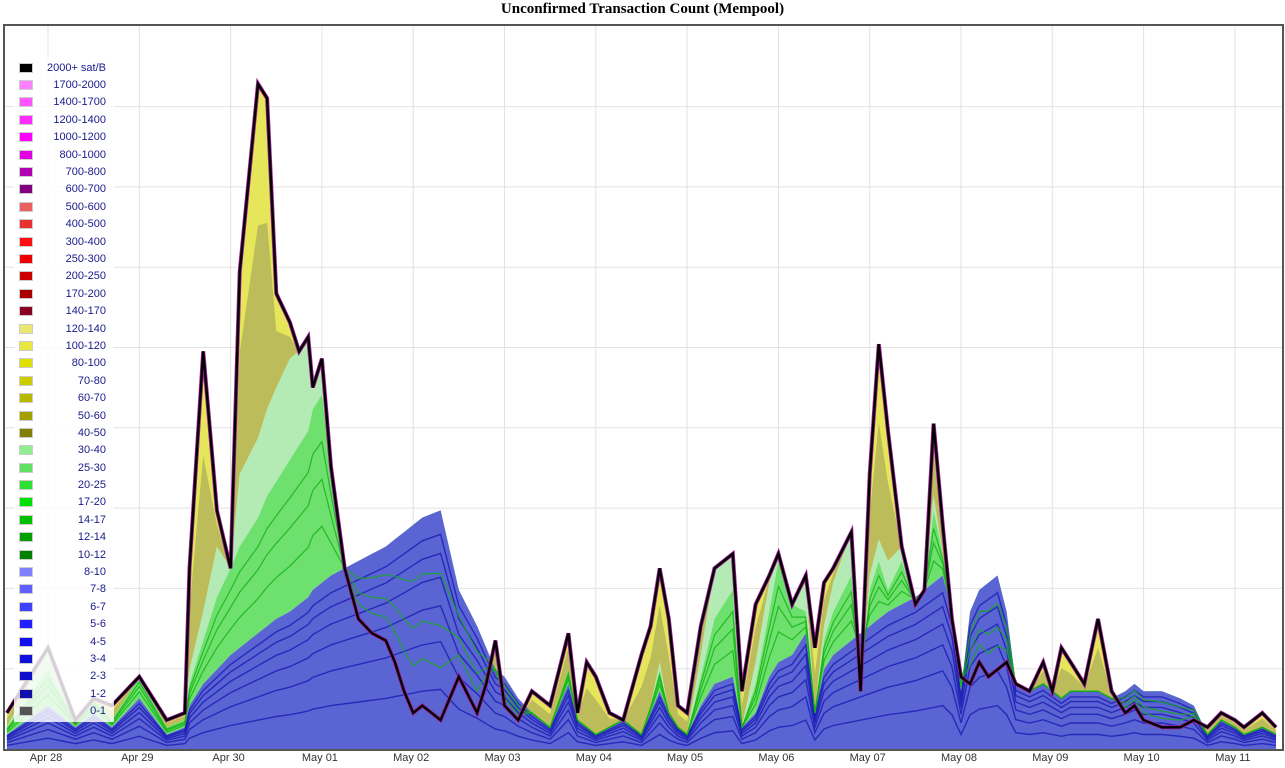 This screenshot has height=768, width=1285. What do you see at coordinates (76, 67) in the screenshot?
I see `legend-label: 2000+ sat/B` at bounding box center [76, 67].